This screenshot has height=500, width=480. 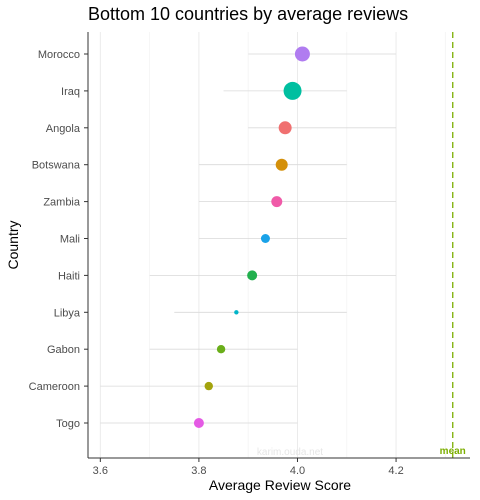 I want to click on point-cameroon, so click(x=208, y=386).